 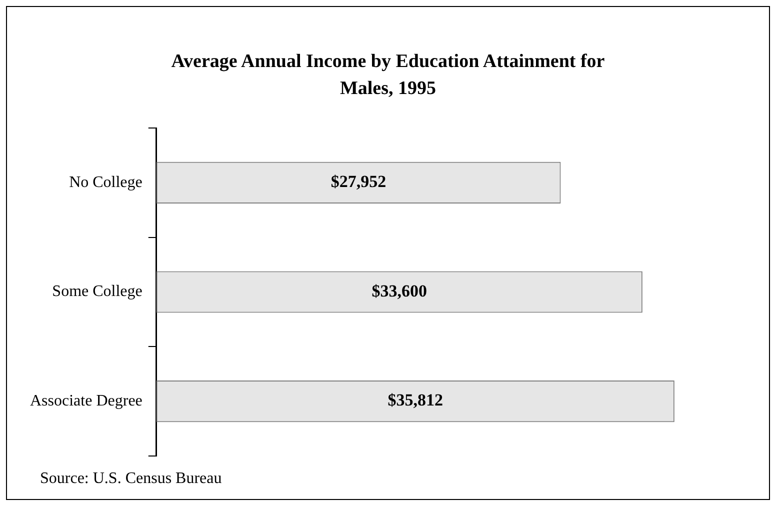 I want to click on y-tick-label: Associate Degree, so click(x=86, y=401).